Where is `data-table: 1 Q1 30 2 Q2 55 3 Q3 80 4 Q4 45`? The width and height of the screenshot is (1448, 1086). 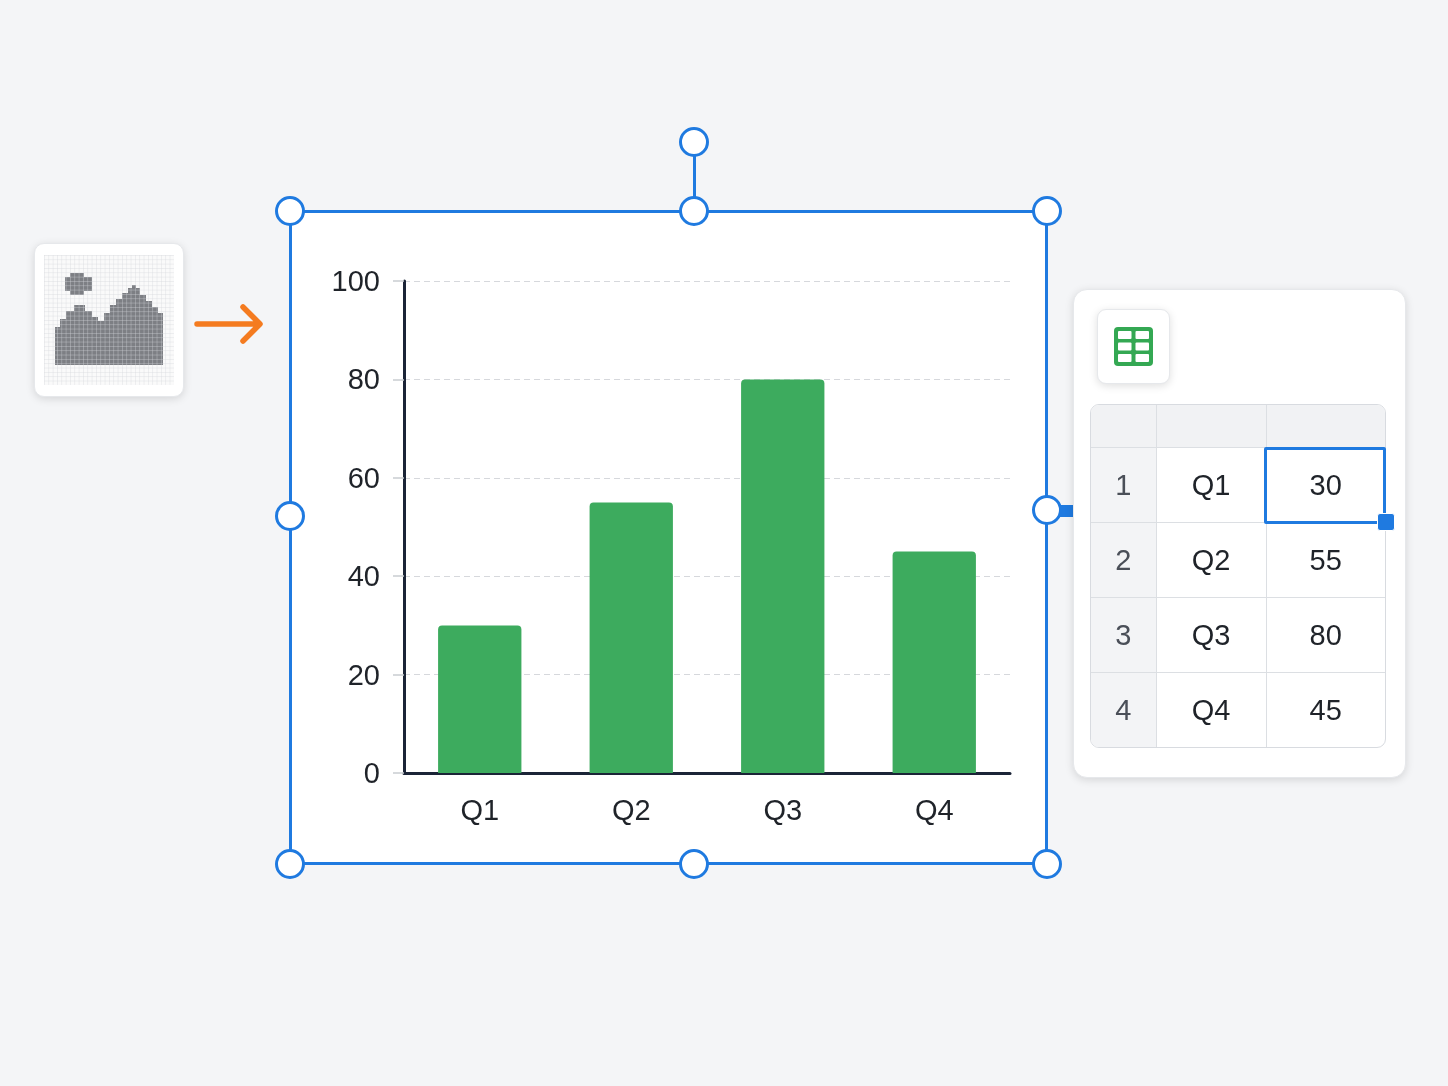 data-table: 1 Q1 30 2 Q2 55 3 Q3 80 4 Q4 45 is located at coordinates (1238, 576).